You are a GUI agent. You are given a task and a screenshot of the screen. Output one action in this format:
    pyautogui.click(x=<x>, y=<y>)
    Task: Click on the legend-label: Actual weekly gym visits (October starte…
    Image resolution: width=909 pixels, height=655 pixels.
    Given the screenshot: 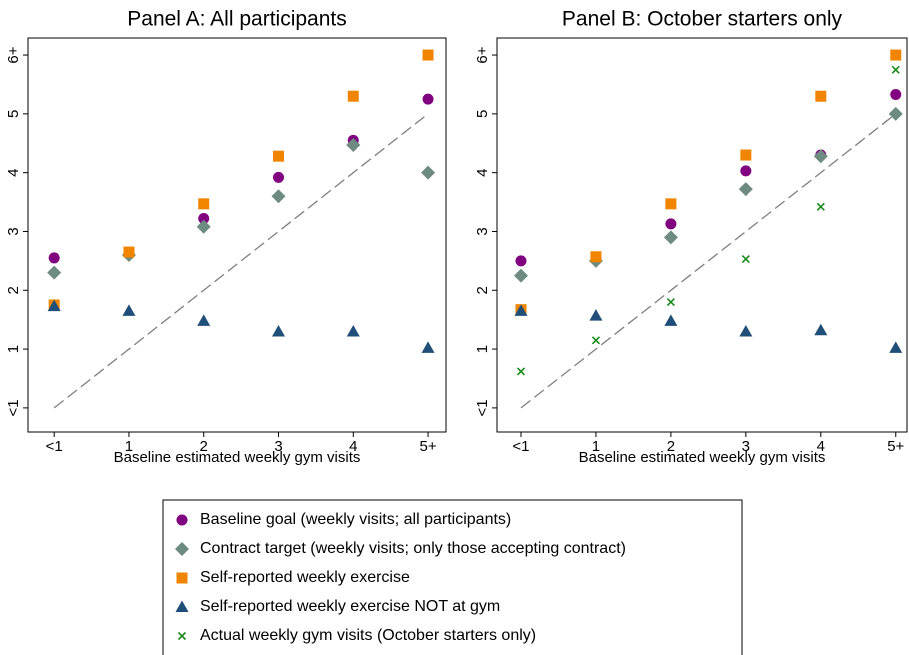 What is the action you would take?
    pyautogui.click(x=368, y=635)
    